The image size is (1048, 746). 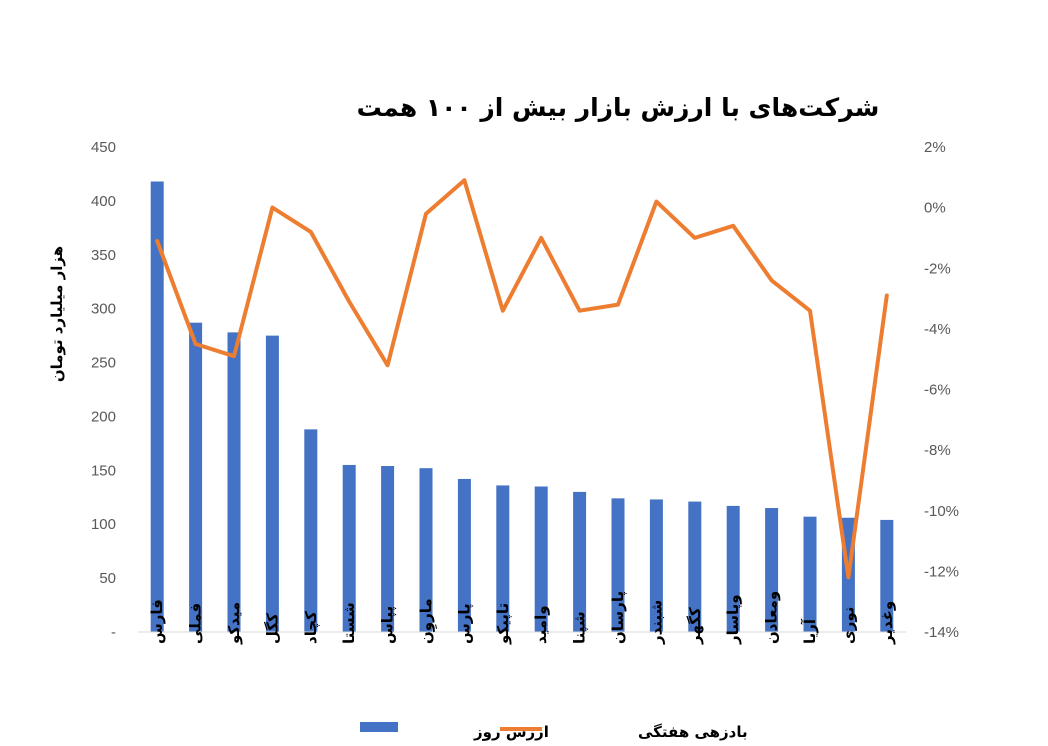 I want to click on left-tick-label: 400, so click(x=103, y=201).